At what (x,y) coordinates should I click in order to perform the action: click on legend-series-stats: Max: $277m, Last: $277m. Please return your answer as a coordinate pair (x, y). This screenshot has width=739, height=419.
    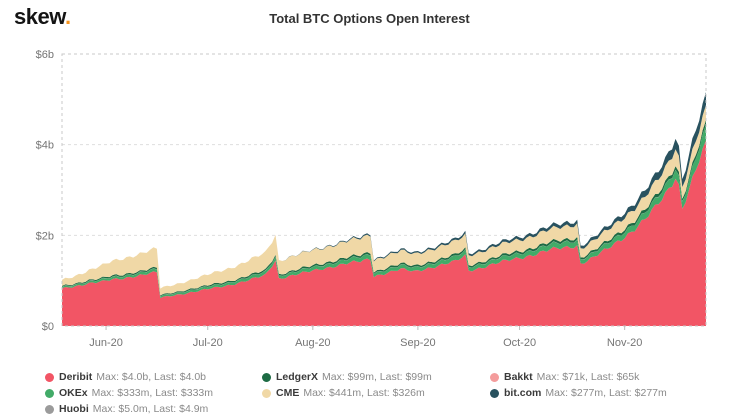
    Looking at the image, I should click on (606, 393).